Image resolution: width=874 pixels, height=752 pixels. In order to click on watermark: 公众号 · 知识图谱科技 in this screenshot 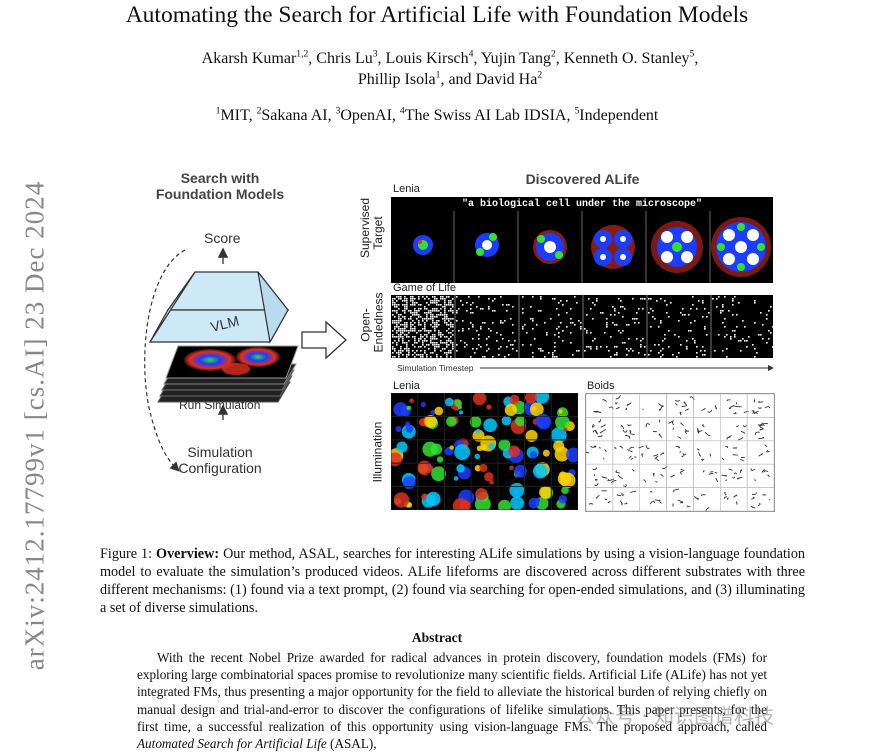, I will do `click(675, 716)`.